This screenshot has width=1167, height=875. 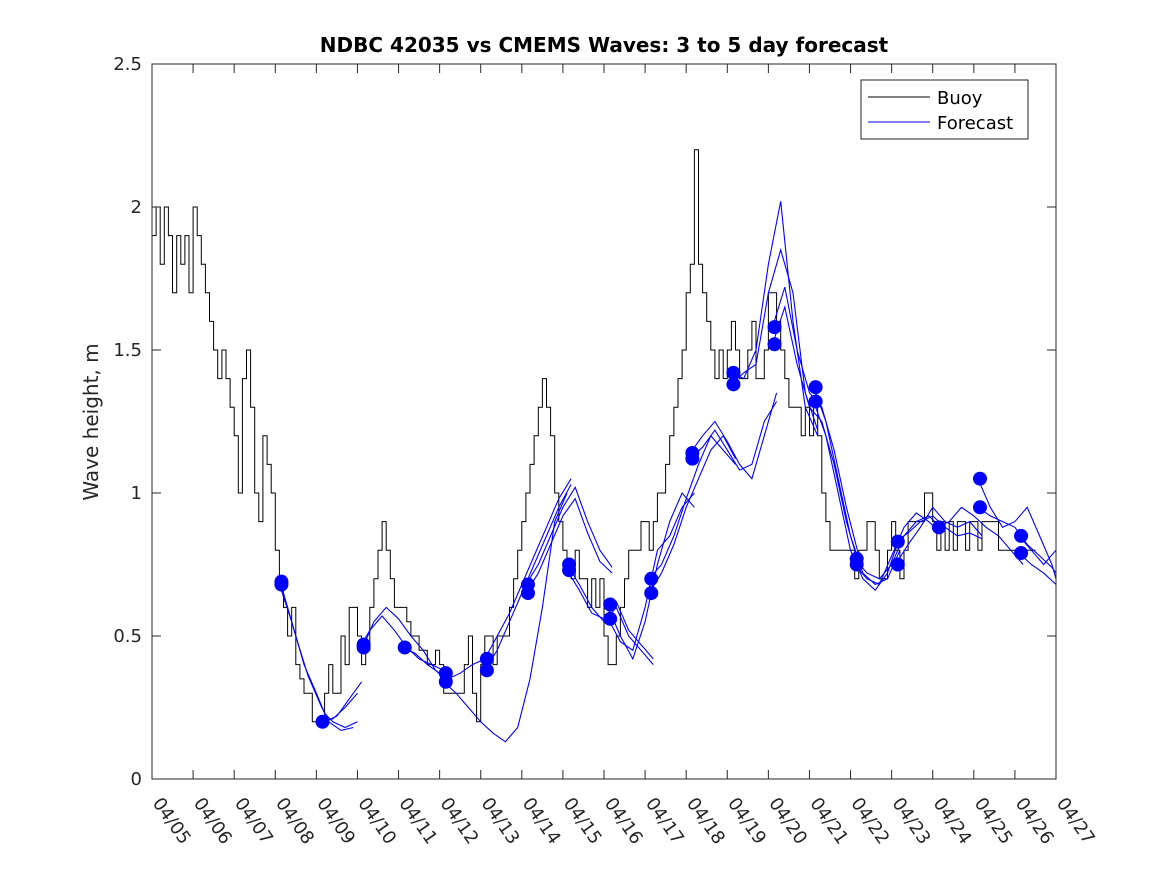 What do you see at coordinates (136, 493) in the screenshot?
I see `y-tick-label: 1` at bounding box center [136, 493].